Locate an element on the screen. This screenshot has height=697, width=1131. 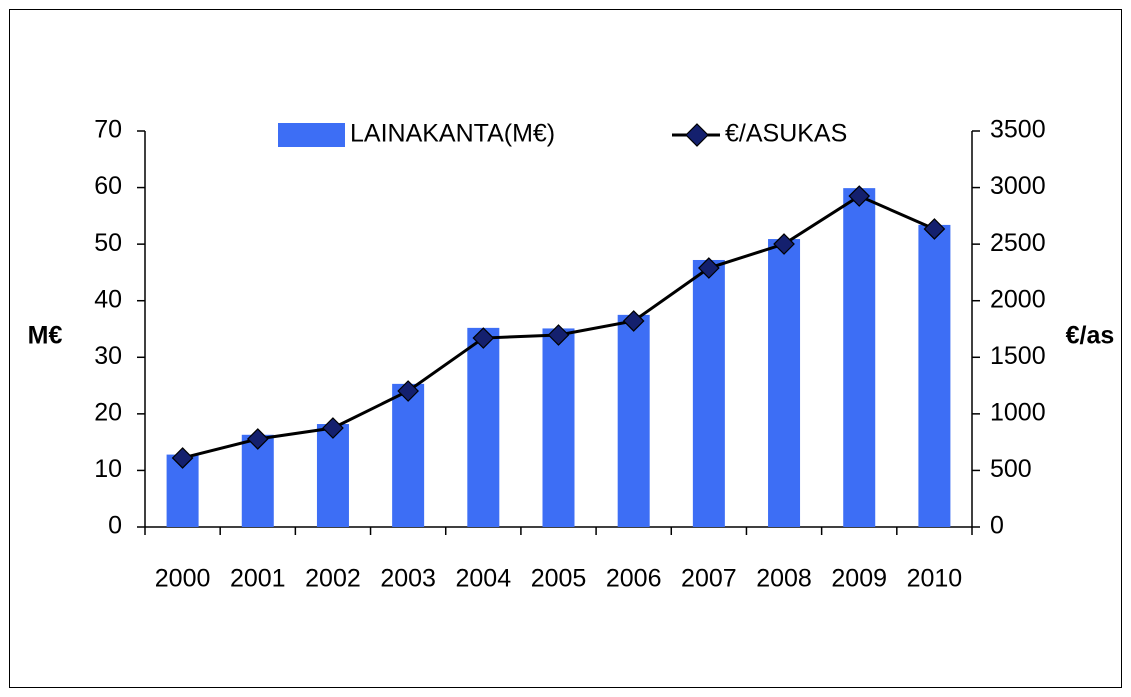
y-axis-label: M€ is located at coordinates (45, 336).